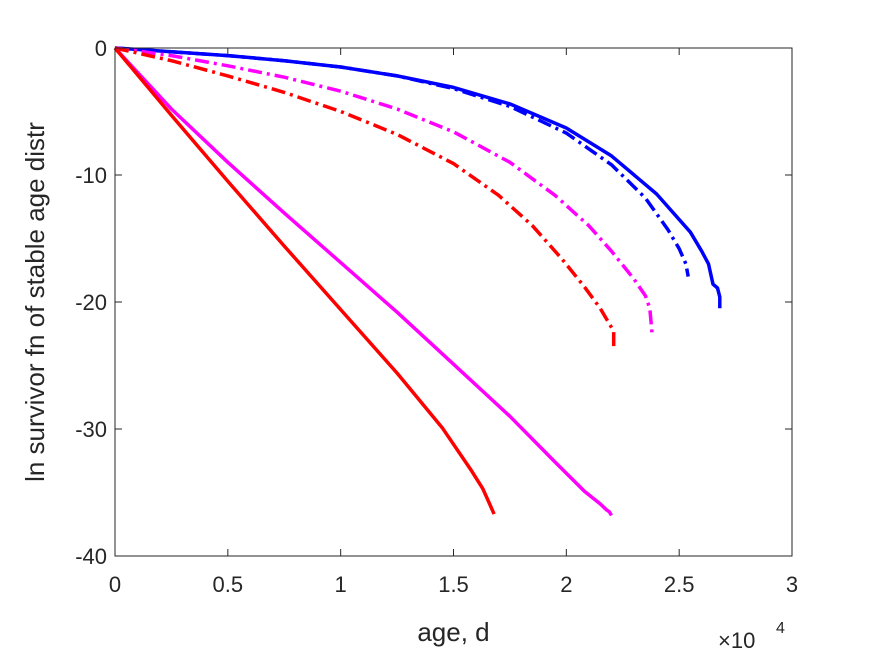 The image size is (875, 656). I want to click on y-axis-label: ln survivor fn of stable age distr, so click(35, 302).